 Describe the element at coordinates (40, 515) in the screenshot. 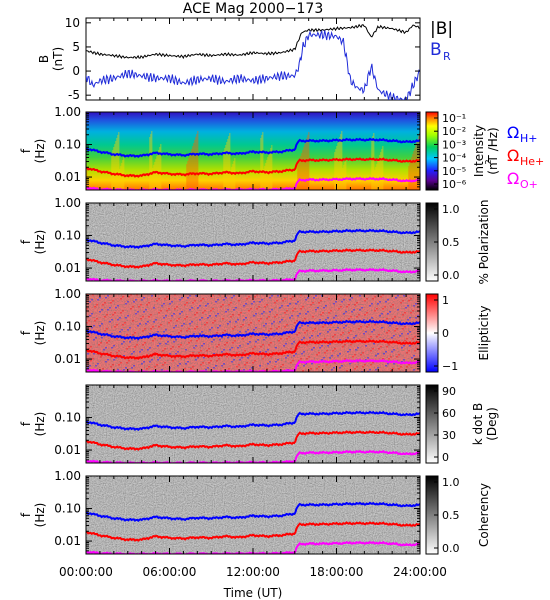

I see `y-axis-label-line: (Hz)` at that location.